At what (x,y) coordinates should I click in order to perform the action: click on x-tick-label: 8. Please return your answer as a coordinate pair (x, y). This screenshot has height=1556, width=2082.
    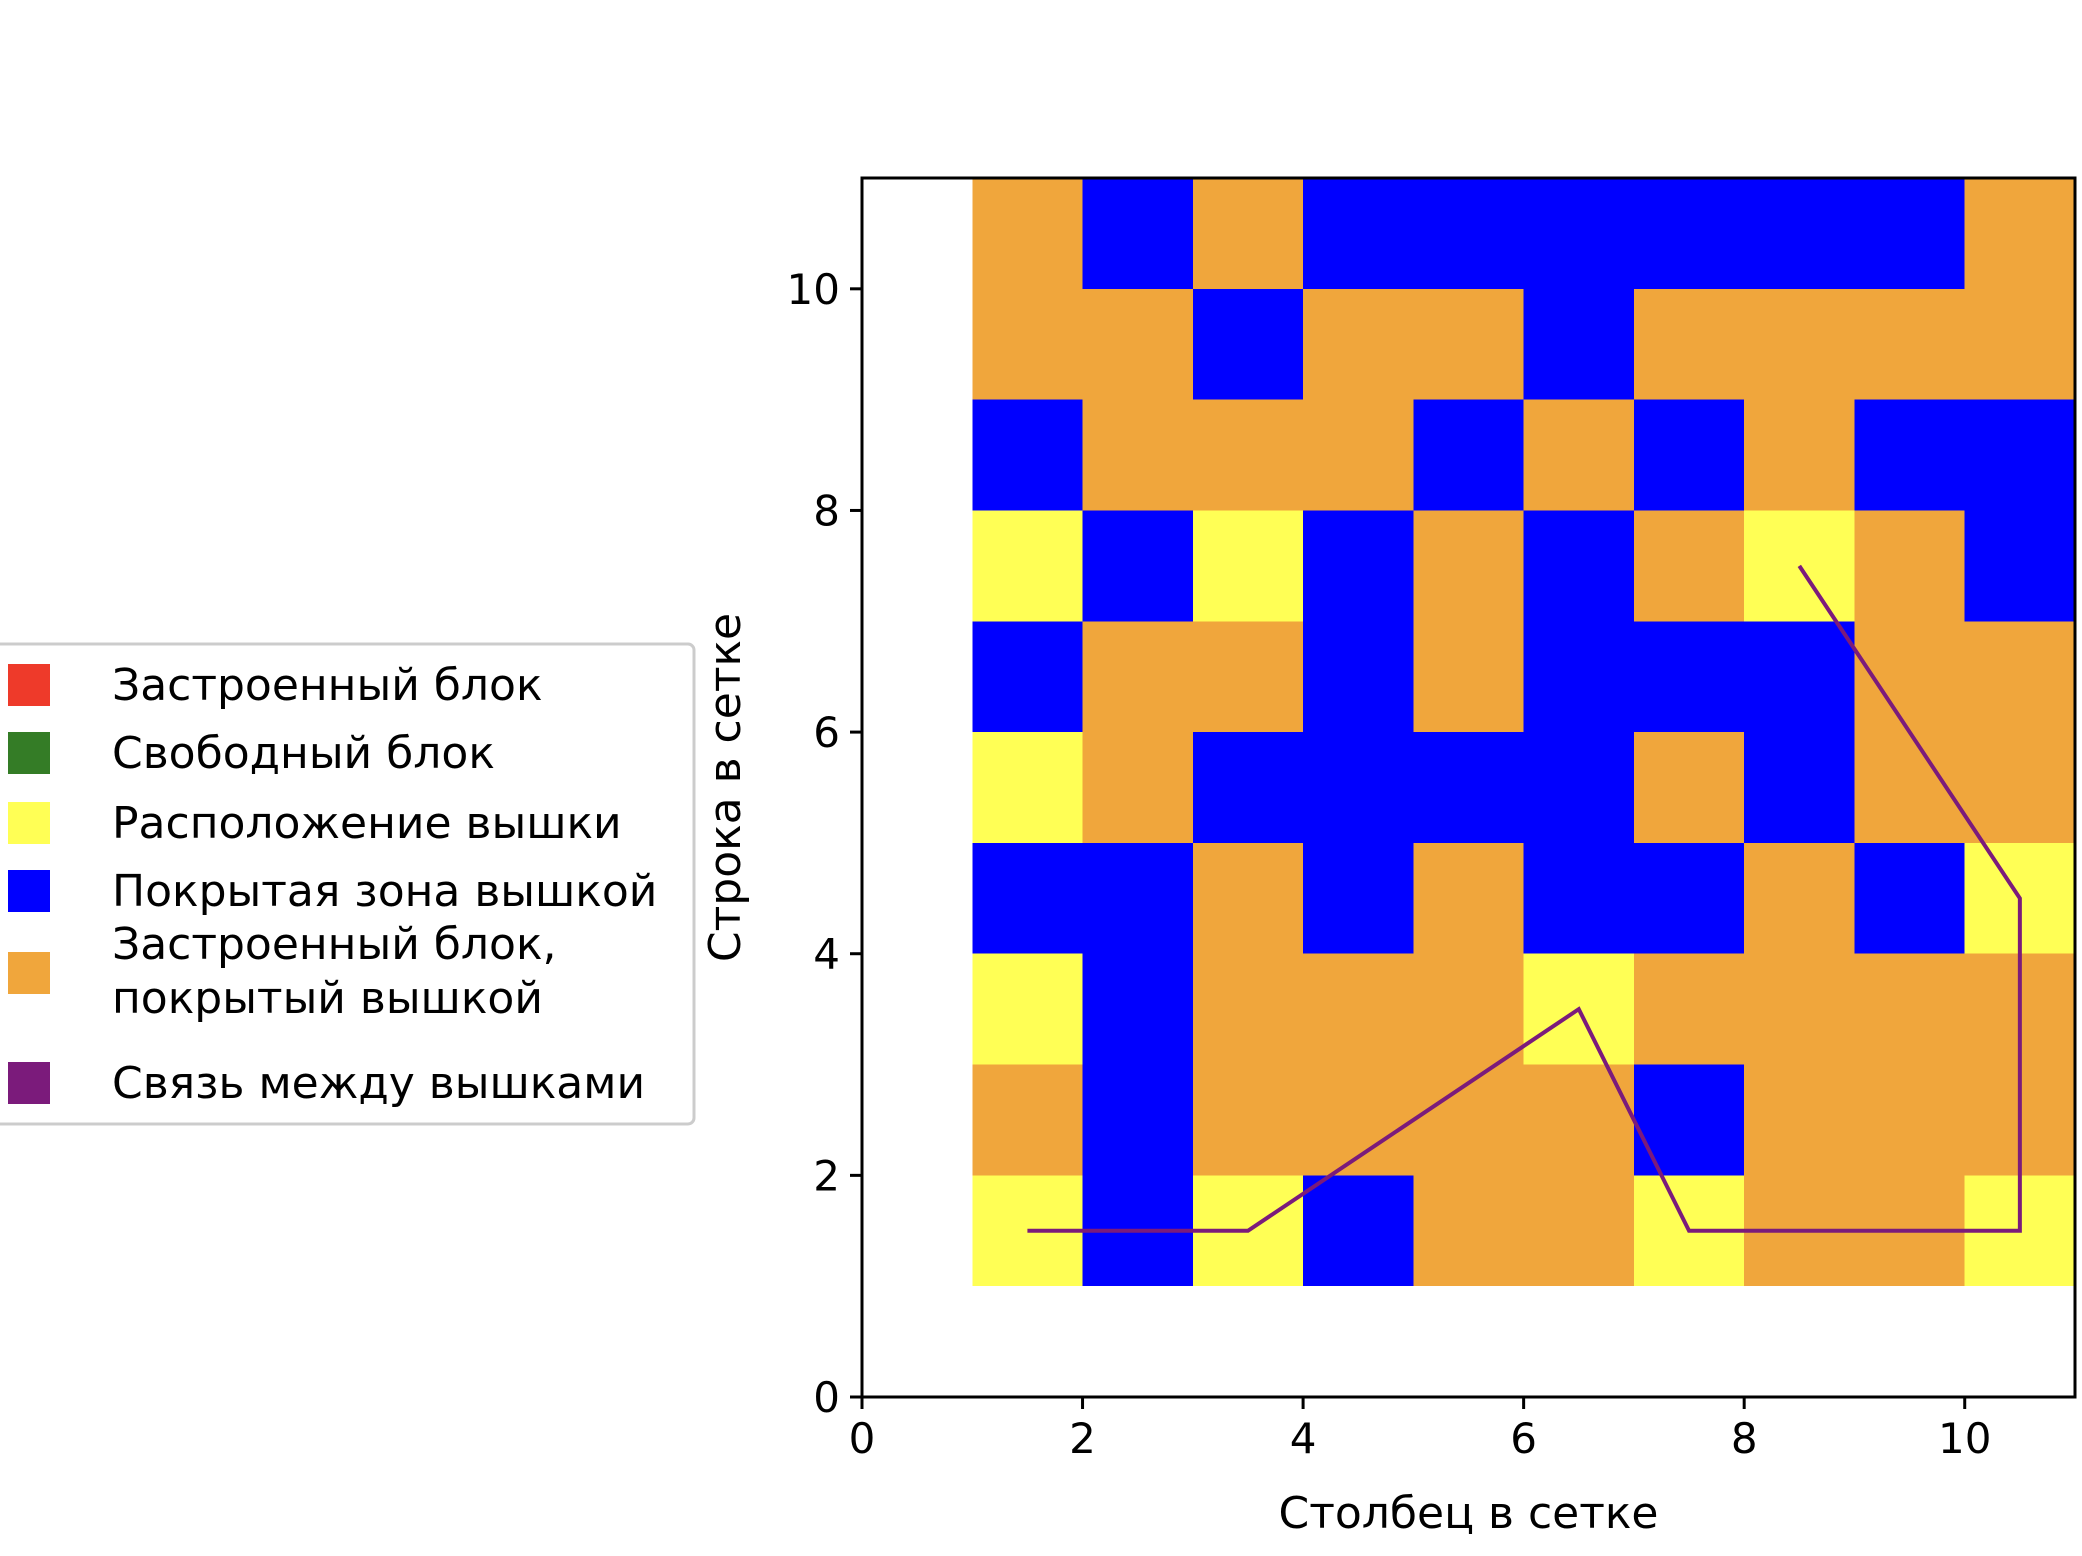
    Looking at the image, I should click on (1744, 1438).